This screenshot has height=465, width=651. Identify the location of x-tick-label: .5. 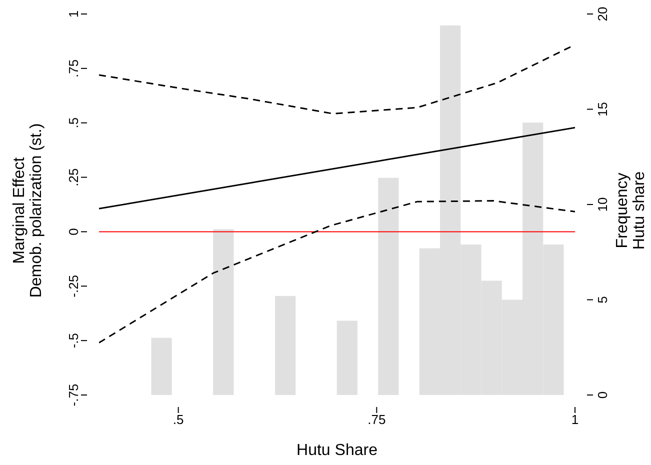
(178, 420).